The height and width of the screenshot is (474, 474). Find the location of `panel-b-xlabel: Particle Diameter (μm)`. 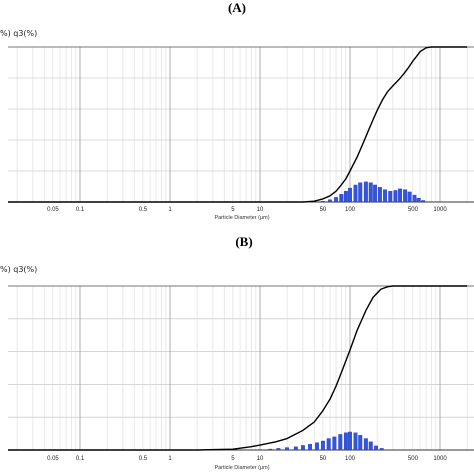

panel-b-xlabel: Particle Diameter (μm) is located at coordinates (241, 468).